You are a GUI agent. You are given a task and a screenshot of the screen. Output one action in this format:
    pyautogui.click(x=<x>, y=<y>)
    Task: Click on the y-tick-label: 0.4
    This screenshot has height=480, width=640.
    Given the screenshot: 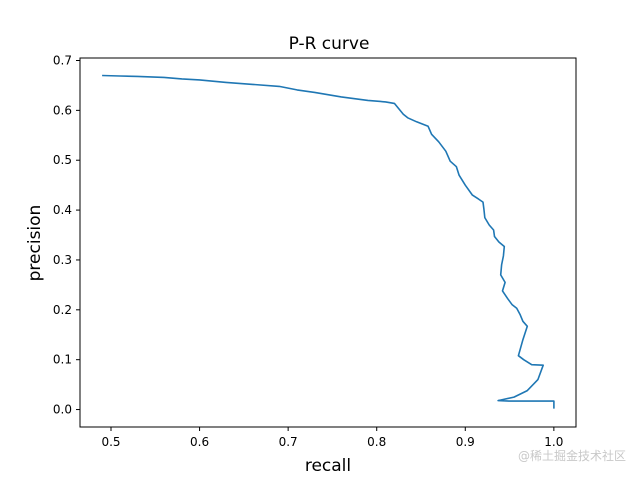 What is the action you would take?
    pyautogui.click(x=62, y=210)
    